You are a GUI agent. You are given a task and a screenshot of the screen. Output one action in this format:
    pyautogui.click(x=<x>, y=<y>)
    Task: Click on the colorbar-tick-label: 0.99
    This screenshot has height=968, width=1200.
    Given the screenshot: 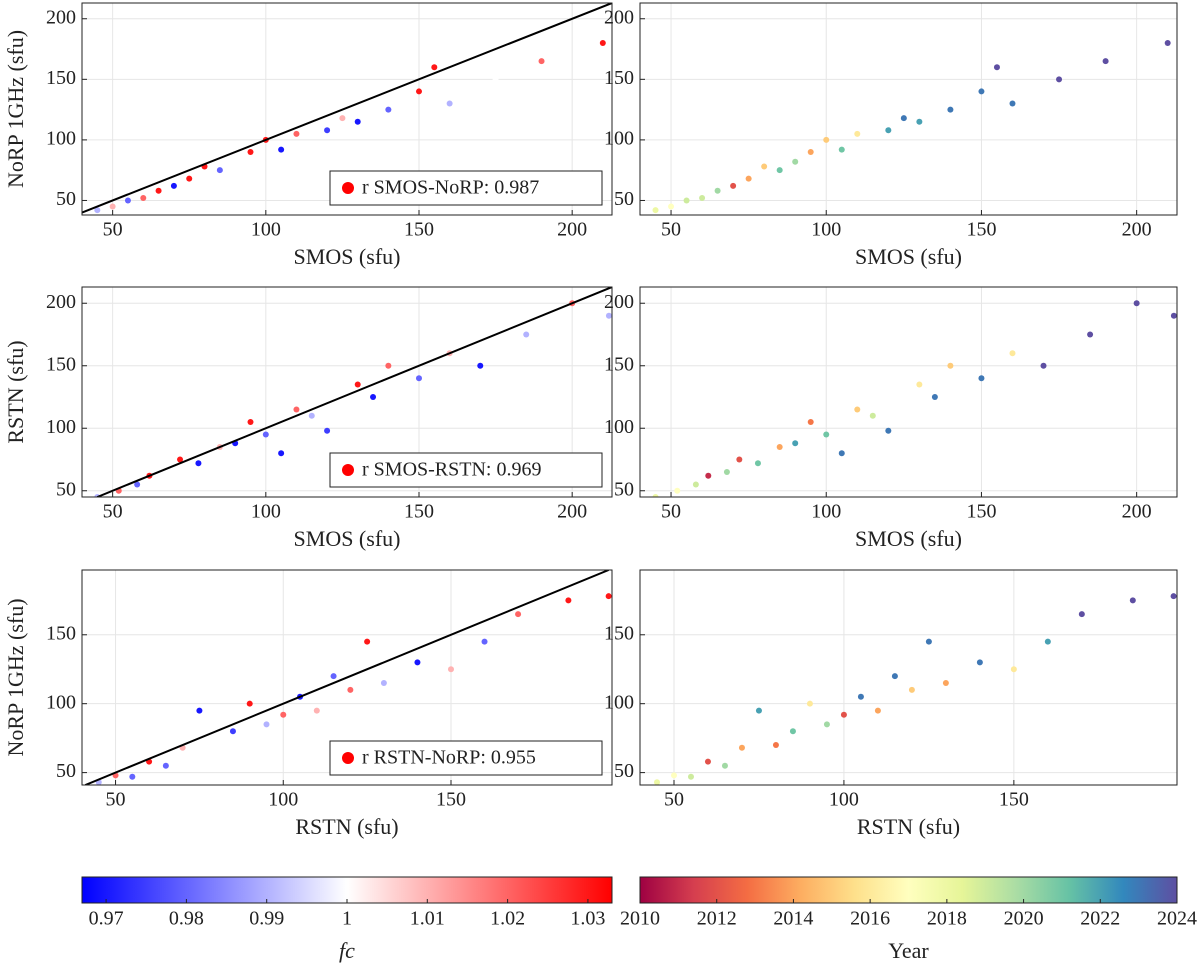 What is the action you would take?
    pyautogui.click(x=266, y=919)
    